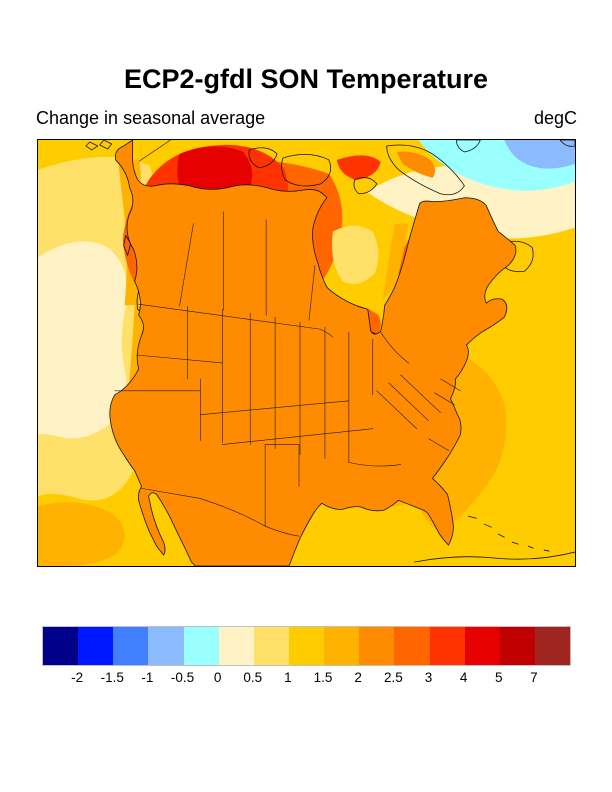  Describe the element at coordinates (253, 677) in the screenshot. I see `colorbar-tick-label: 0.5` at that location.